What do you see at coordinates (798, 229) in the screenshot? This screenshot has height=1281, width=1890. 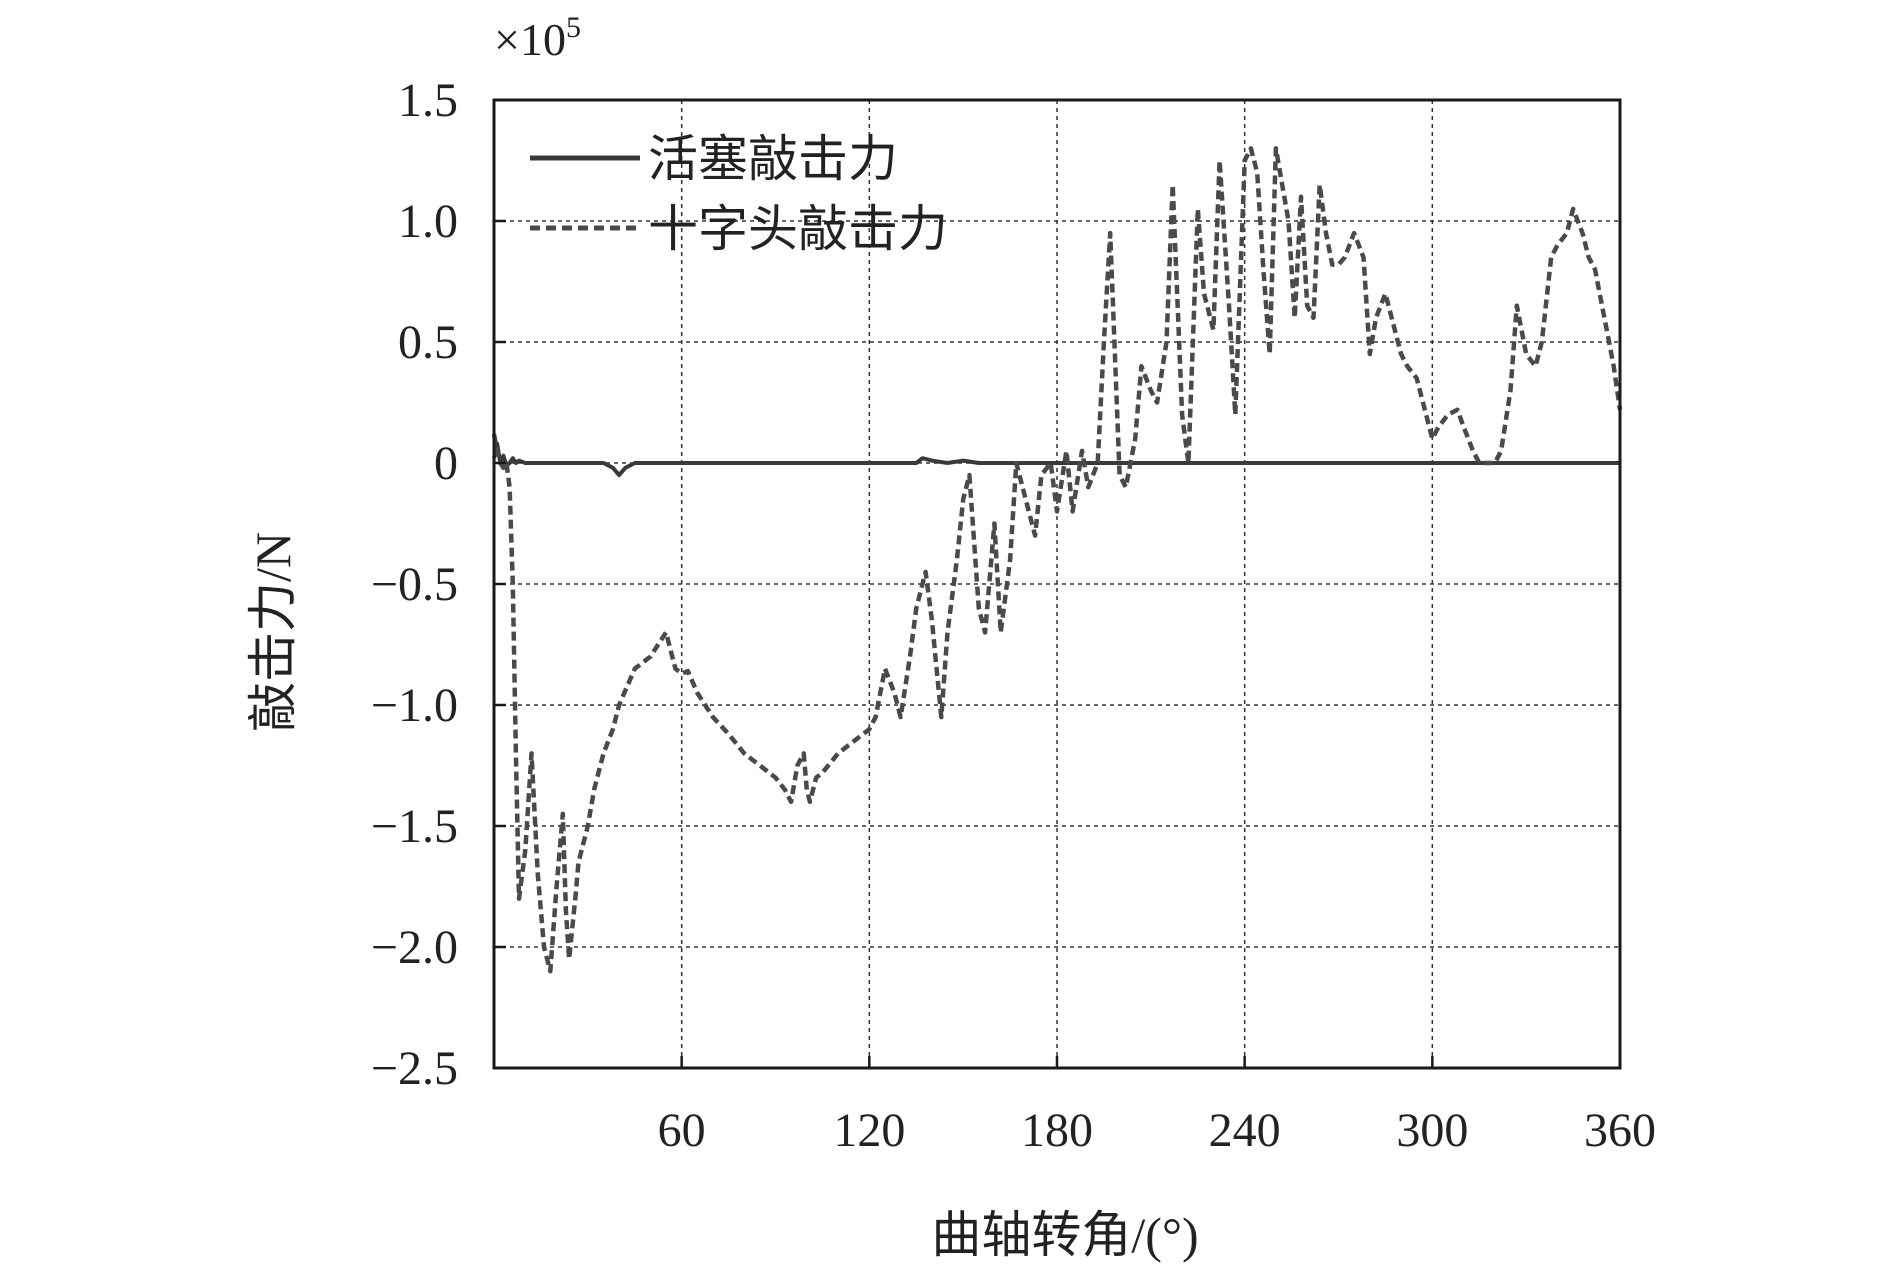 I see `legend-label-crosshead: 十字头敲击力` at bounding box center [798, 229].